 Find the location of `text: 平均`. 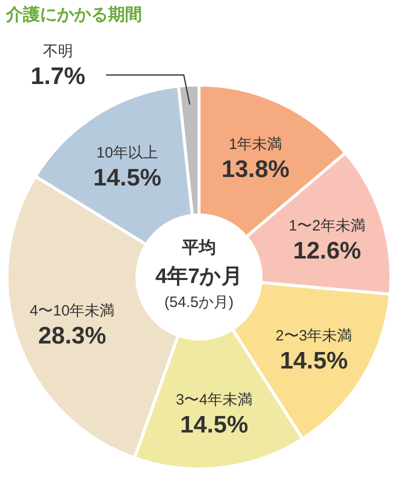

text: 平均 is located at coordinates (198, 247).